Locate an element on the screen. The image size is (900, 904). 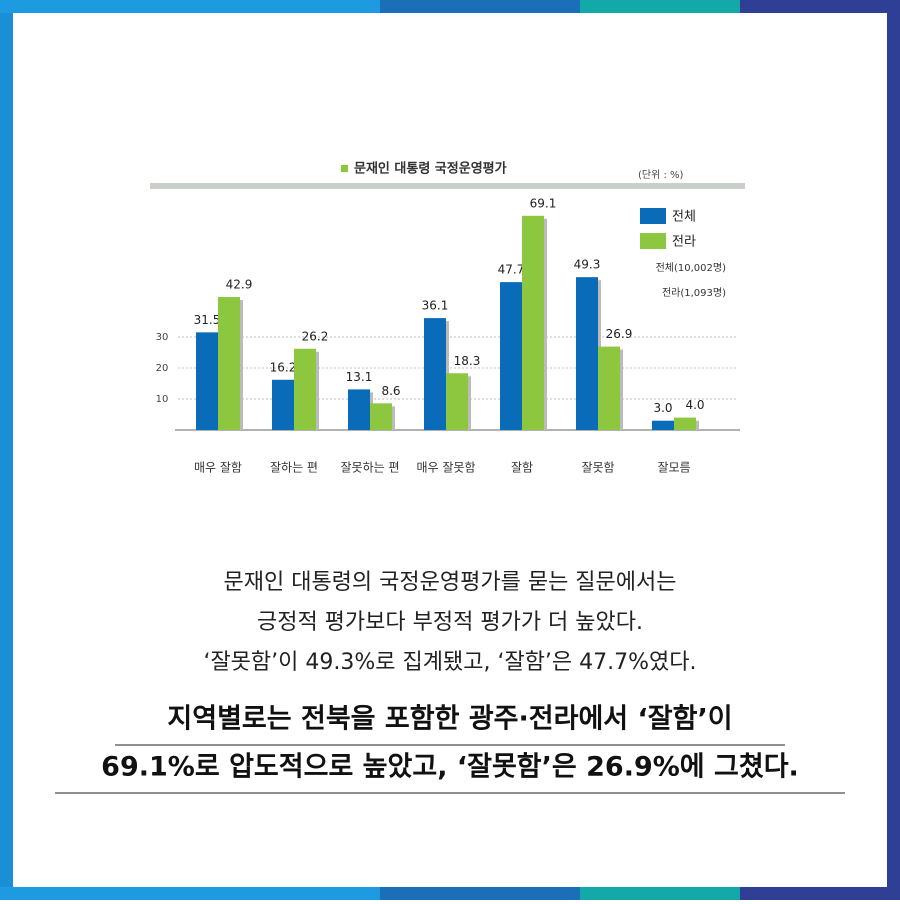
value-label: 49.3 is located at coordinates (587, 265).